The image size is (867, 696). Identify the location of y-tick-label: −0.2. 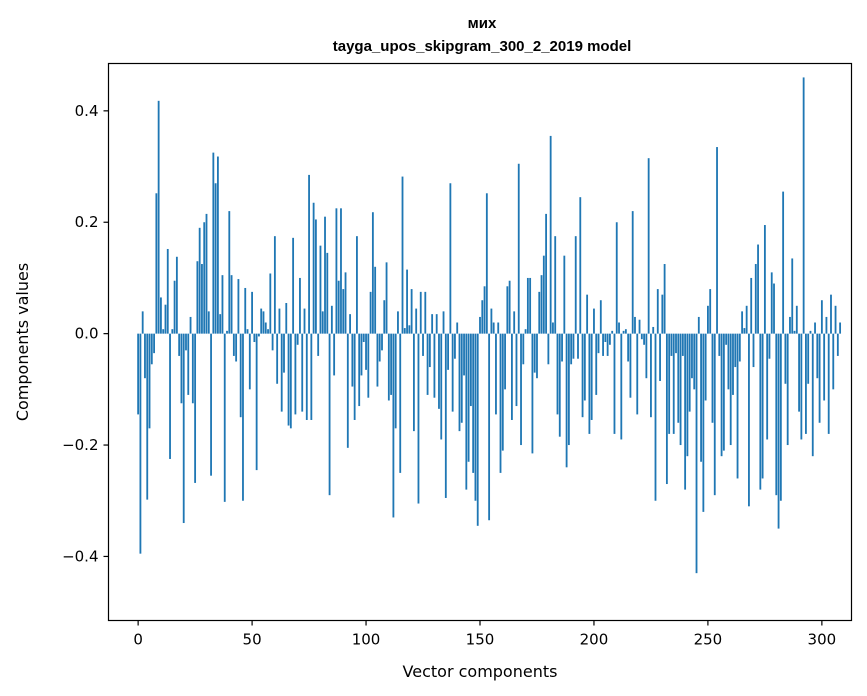
(80, 445).